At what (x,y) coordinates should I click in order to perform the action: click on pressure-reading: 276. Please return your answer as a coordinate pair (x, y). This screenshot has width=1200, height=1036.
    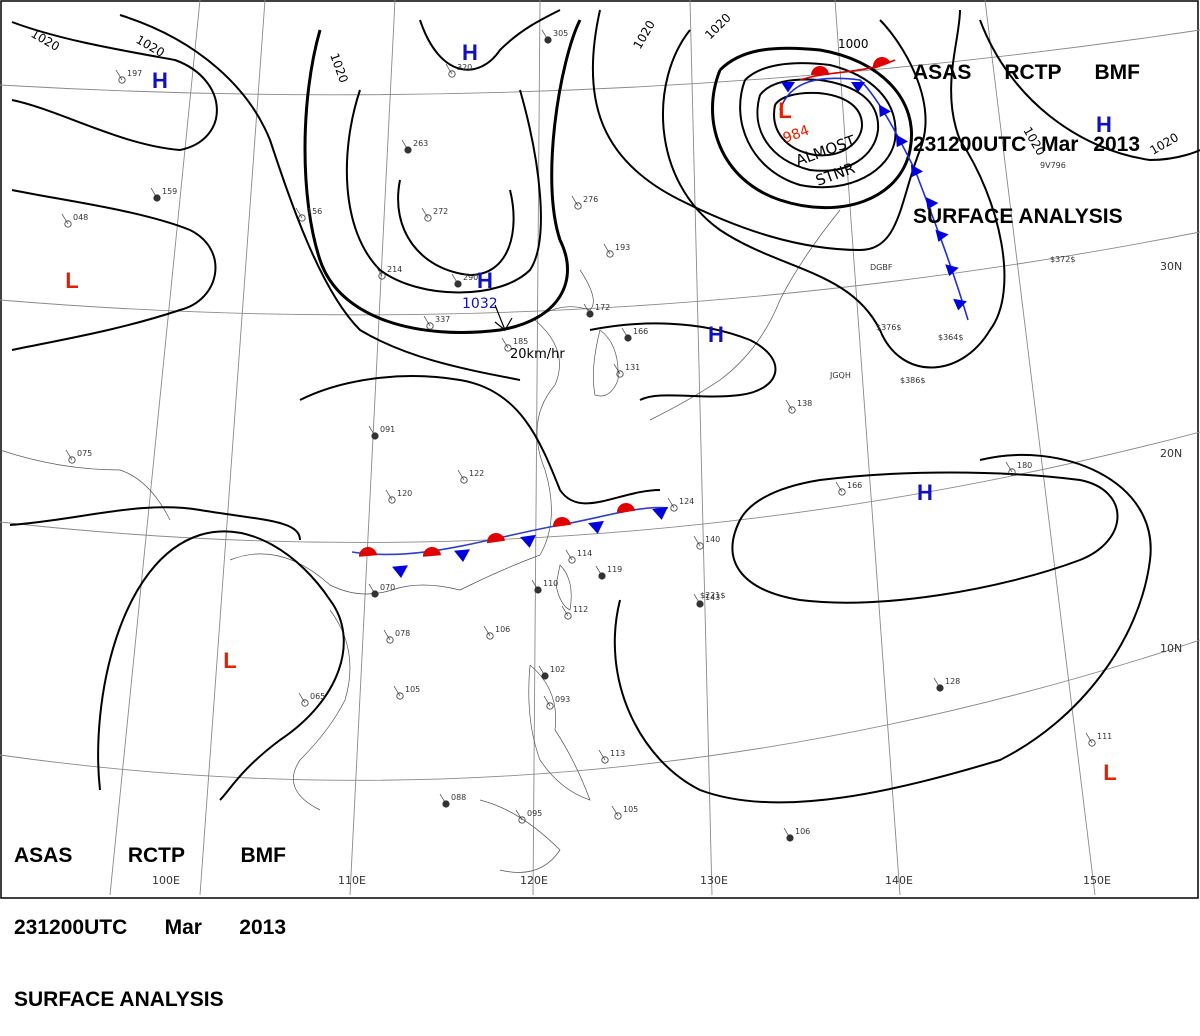
    Looking at the image, I should click on (590, 199).